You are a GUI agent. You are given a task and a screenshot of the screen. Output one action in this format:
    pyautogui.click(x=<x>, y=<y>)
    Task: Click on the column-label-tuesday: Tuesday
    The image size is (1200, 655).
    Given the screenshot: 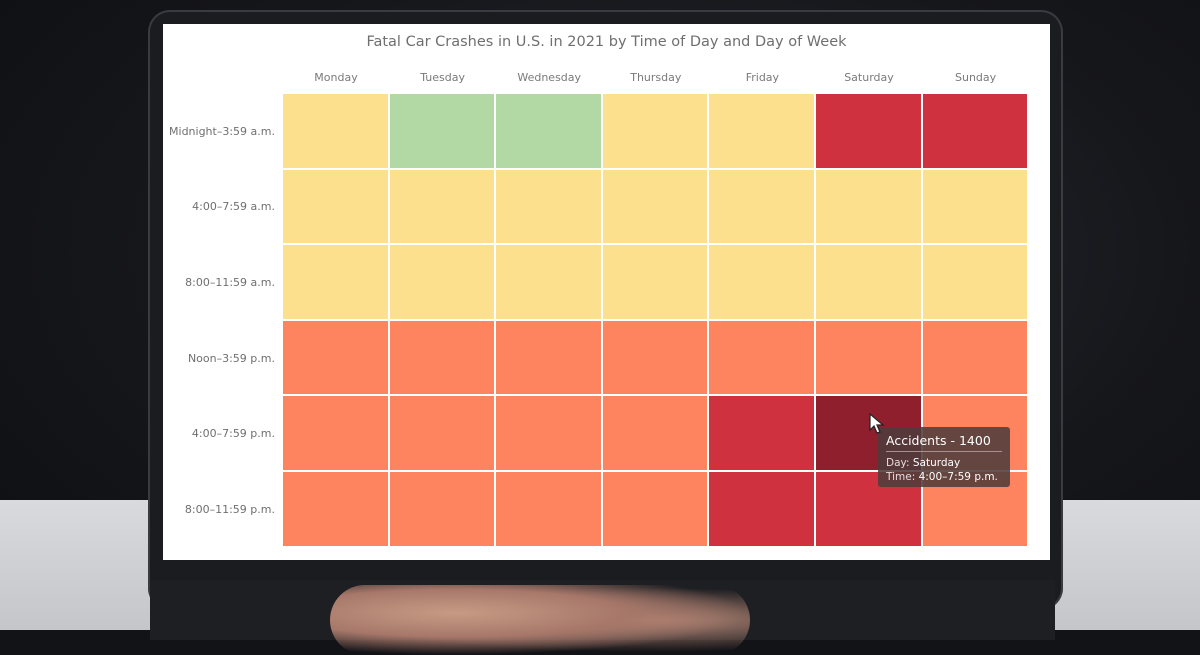 What is the action you would take?
    pyautogui.click(x=442, y=77)
    